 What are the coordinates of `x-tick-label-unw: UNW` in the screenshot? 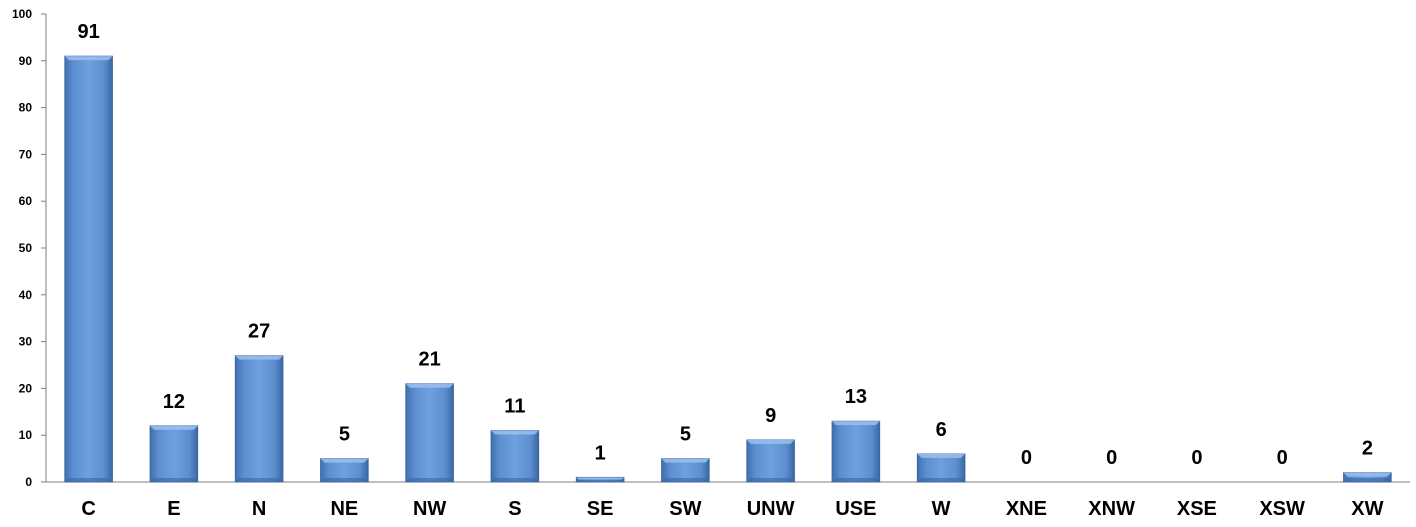 It's located at (771, 509).